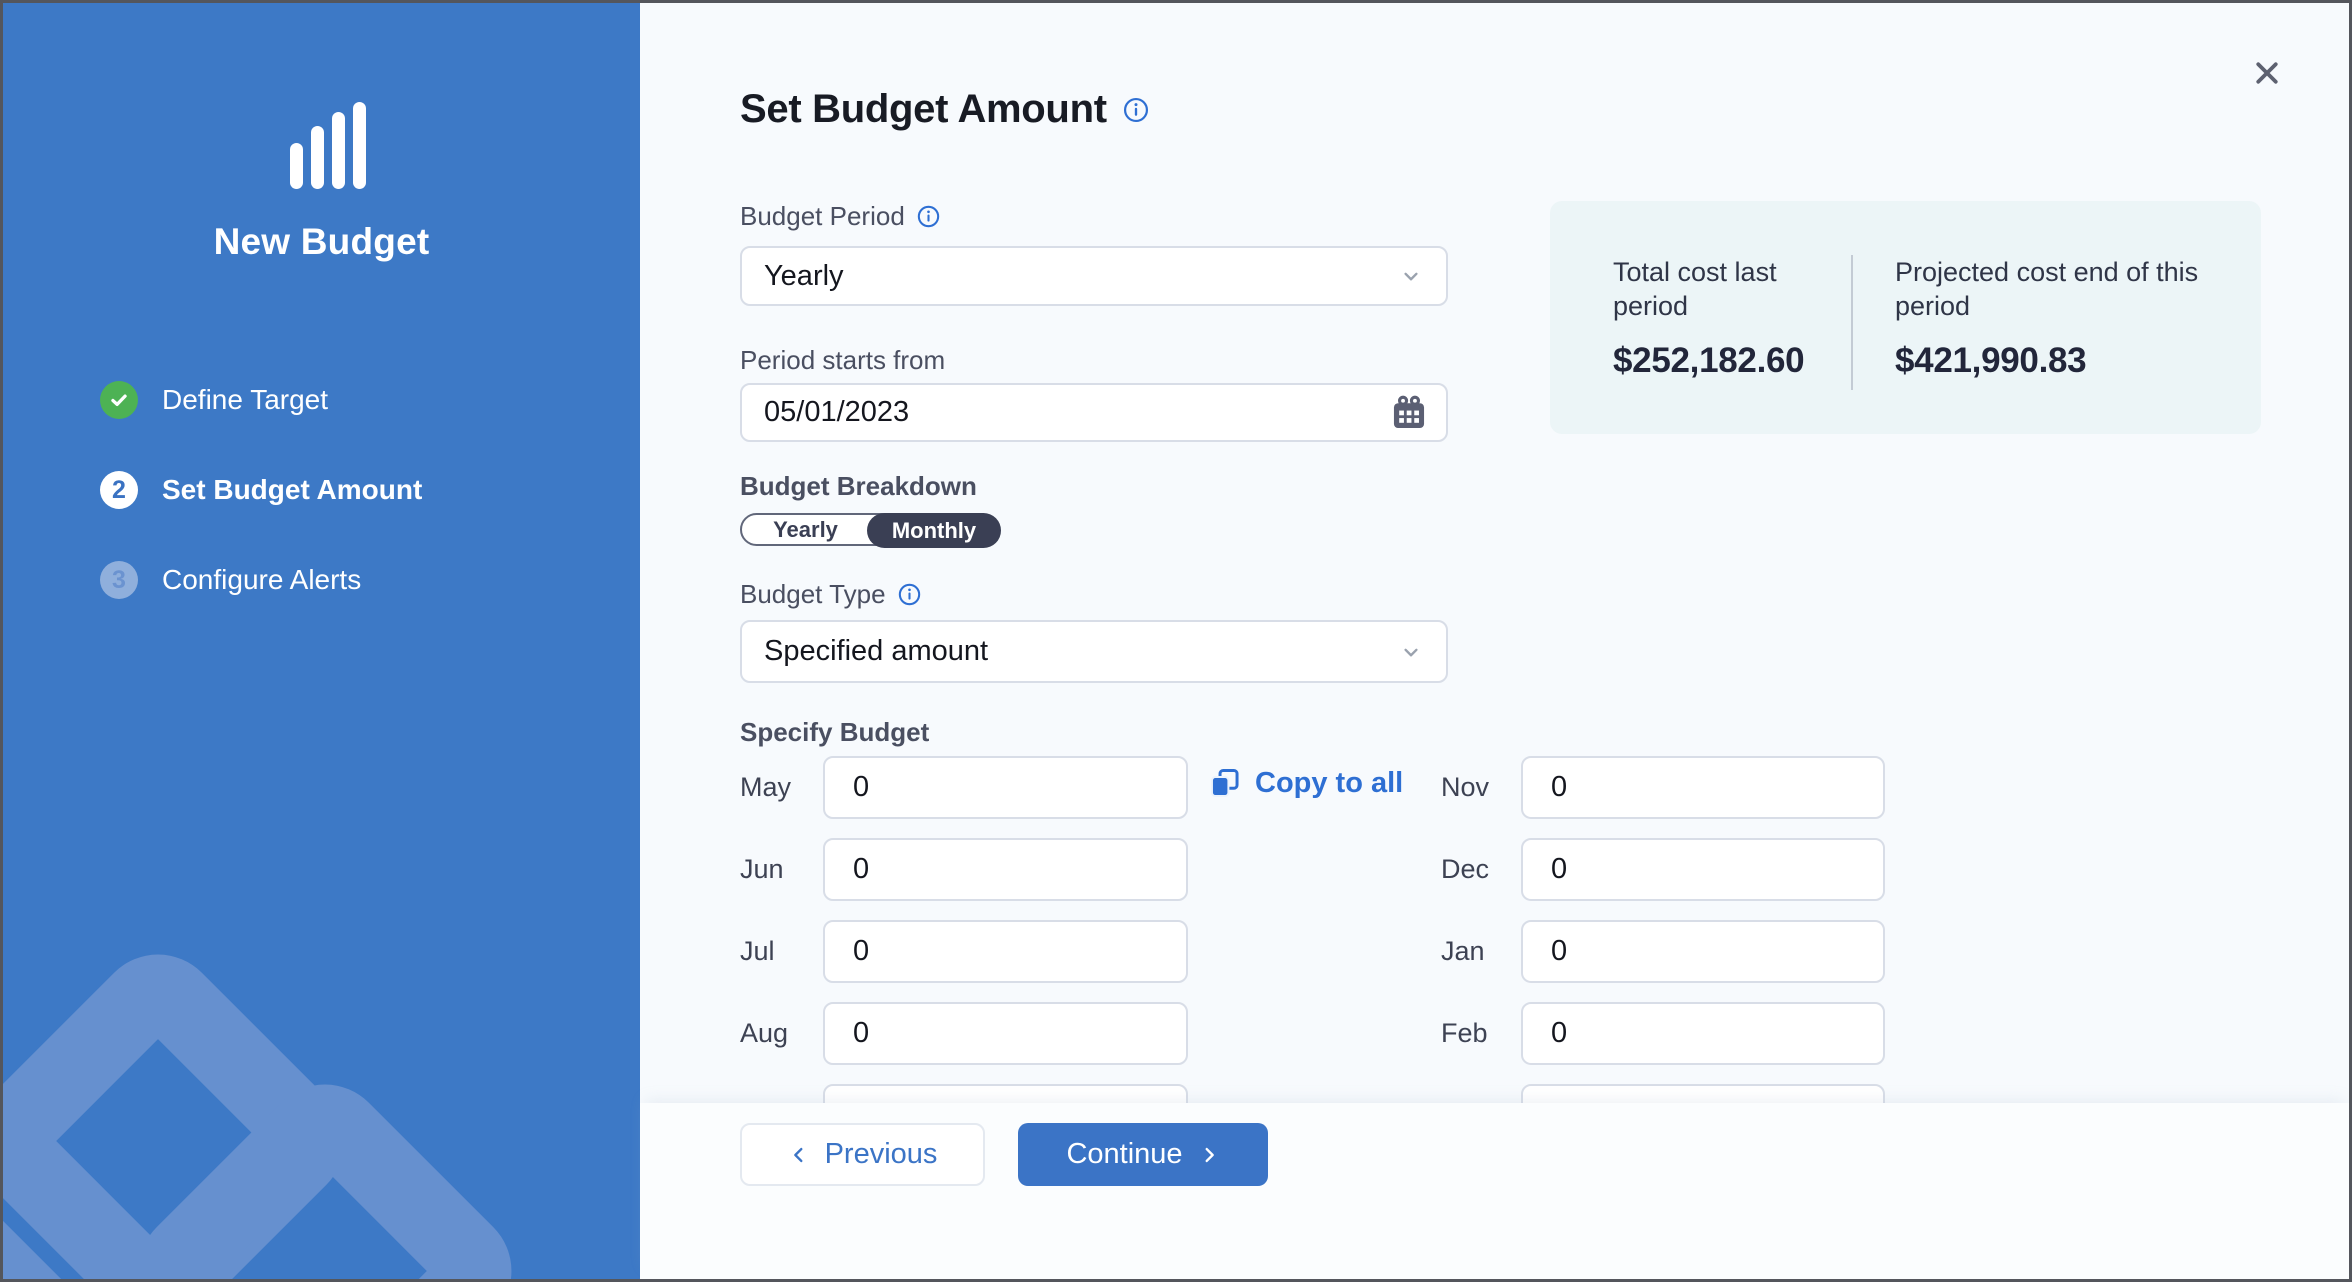  What do you see at coordinates (1094, 276) in the screenshot?
I see `budget-period-select: Yearly` at bounding box center [1094, 276].